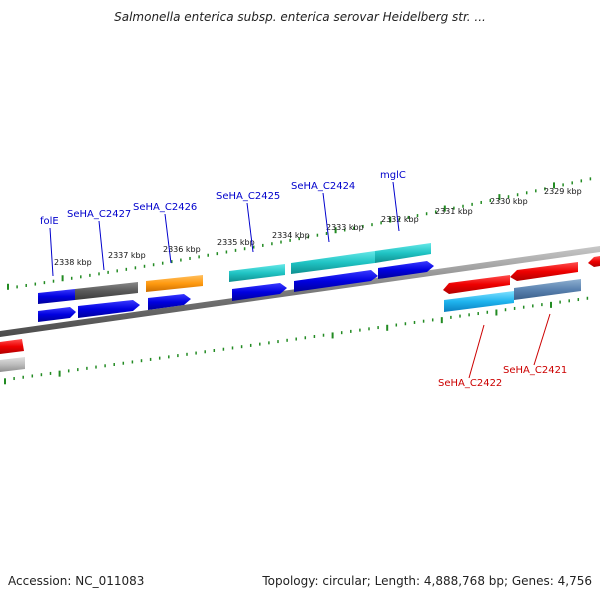 The width and height of the screenshot is (600, 600). What do you see at coordinates (109, 309) in the screenshot?
I see `gene-arrow-SeHA_C2427` at bounding box center [109, 309].